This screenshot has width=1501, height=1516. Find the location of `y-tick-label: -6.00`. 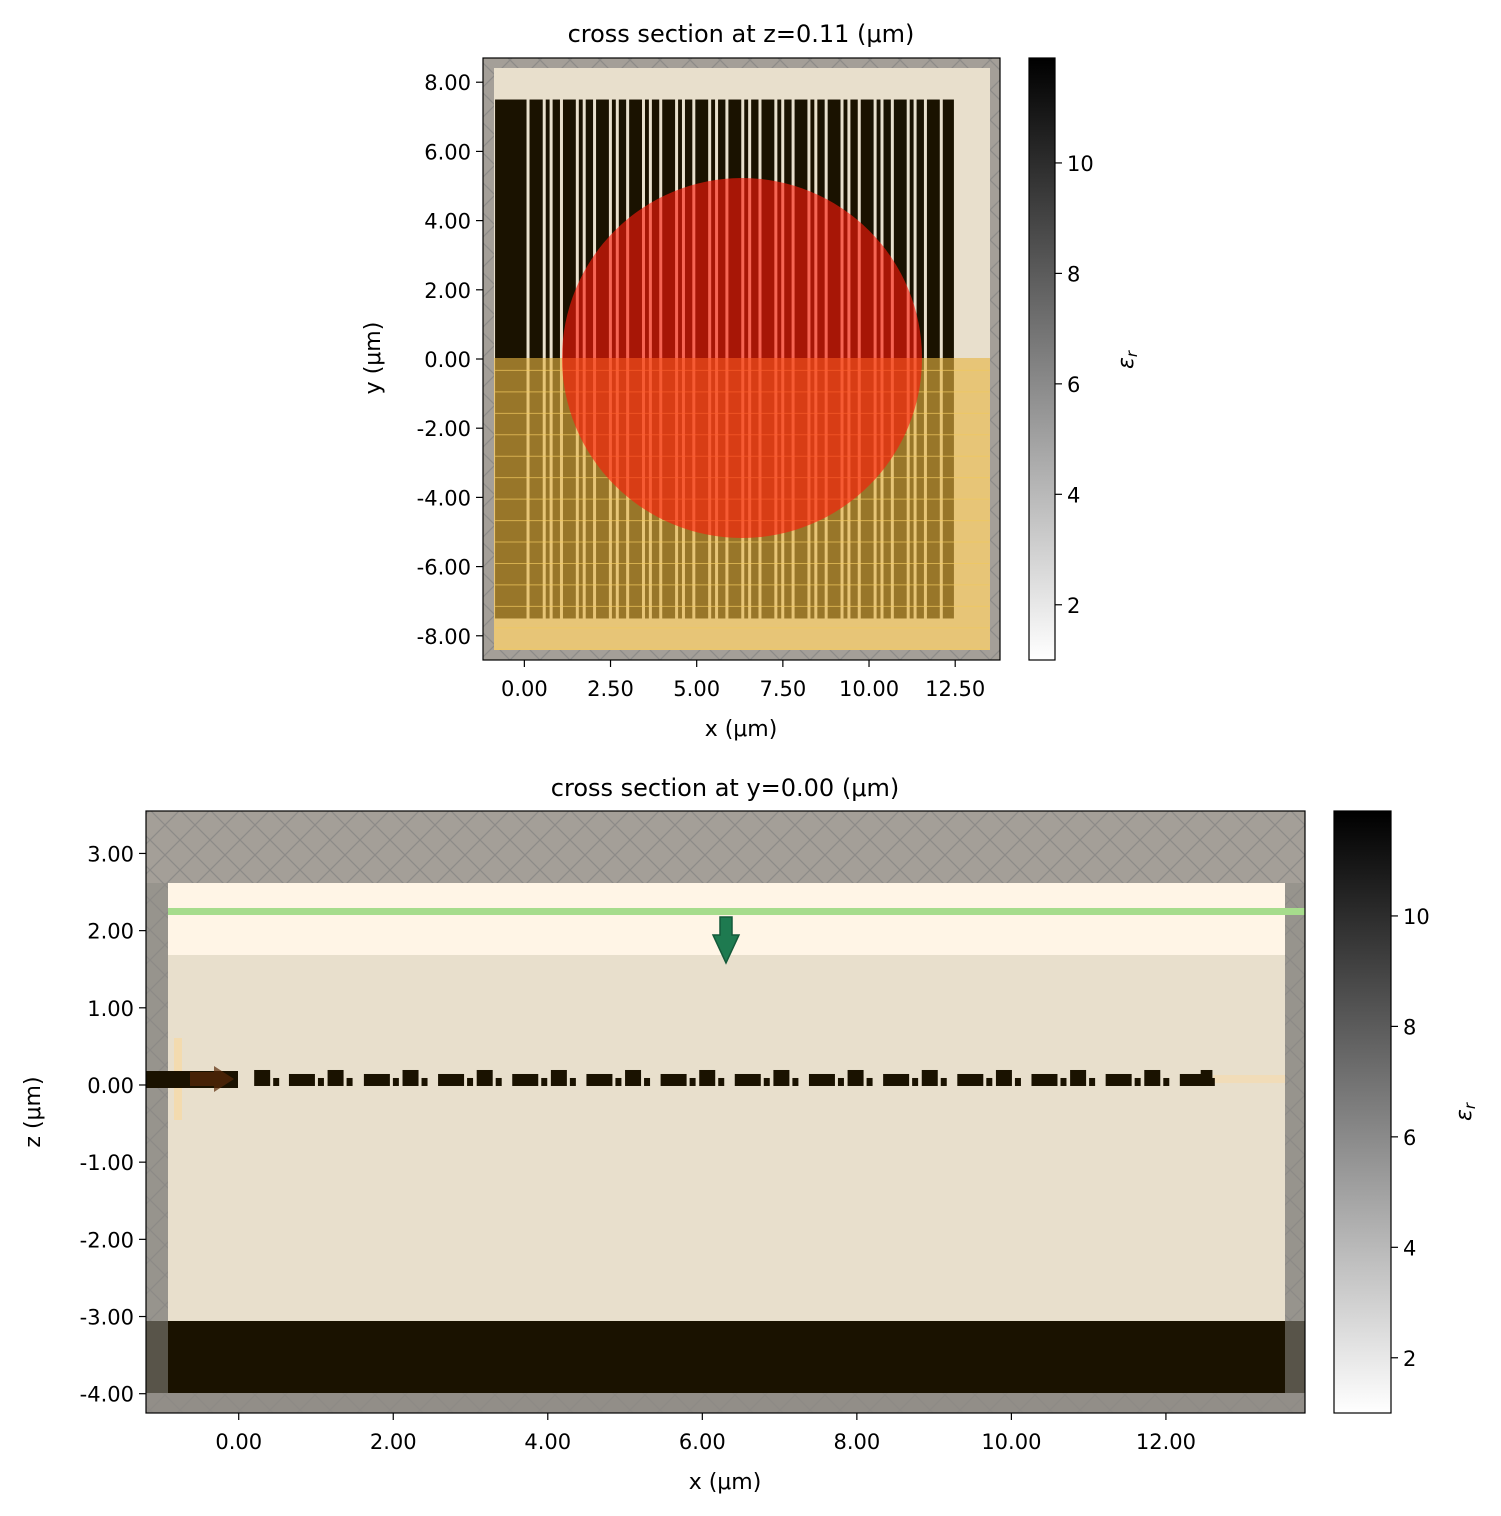

y-tick-label: -6.00 is located at coordinates (444, 568).